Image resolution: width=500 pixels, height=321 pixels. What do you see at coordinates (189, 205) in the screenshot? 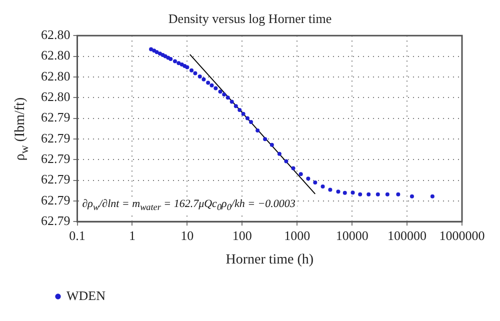
I see `text: ∂ρ$_{w}$/∂lnt = m$_{water}$ = 162.7μQc$_{0}$ρ$_{0}$/kh = −0.0003` at bounding box center [189, 205].